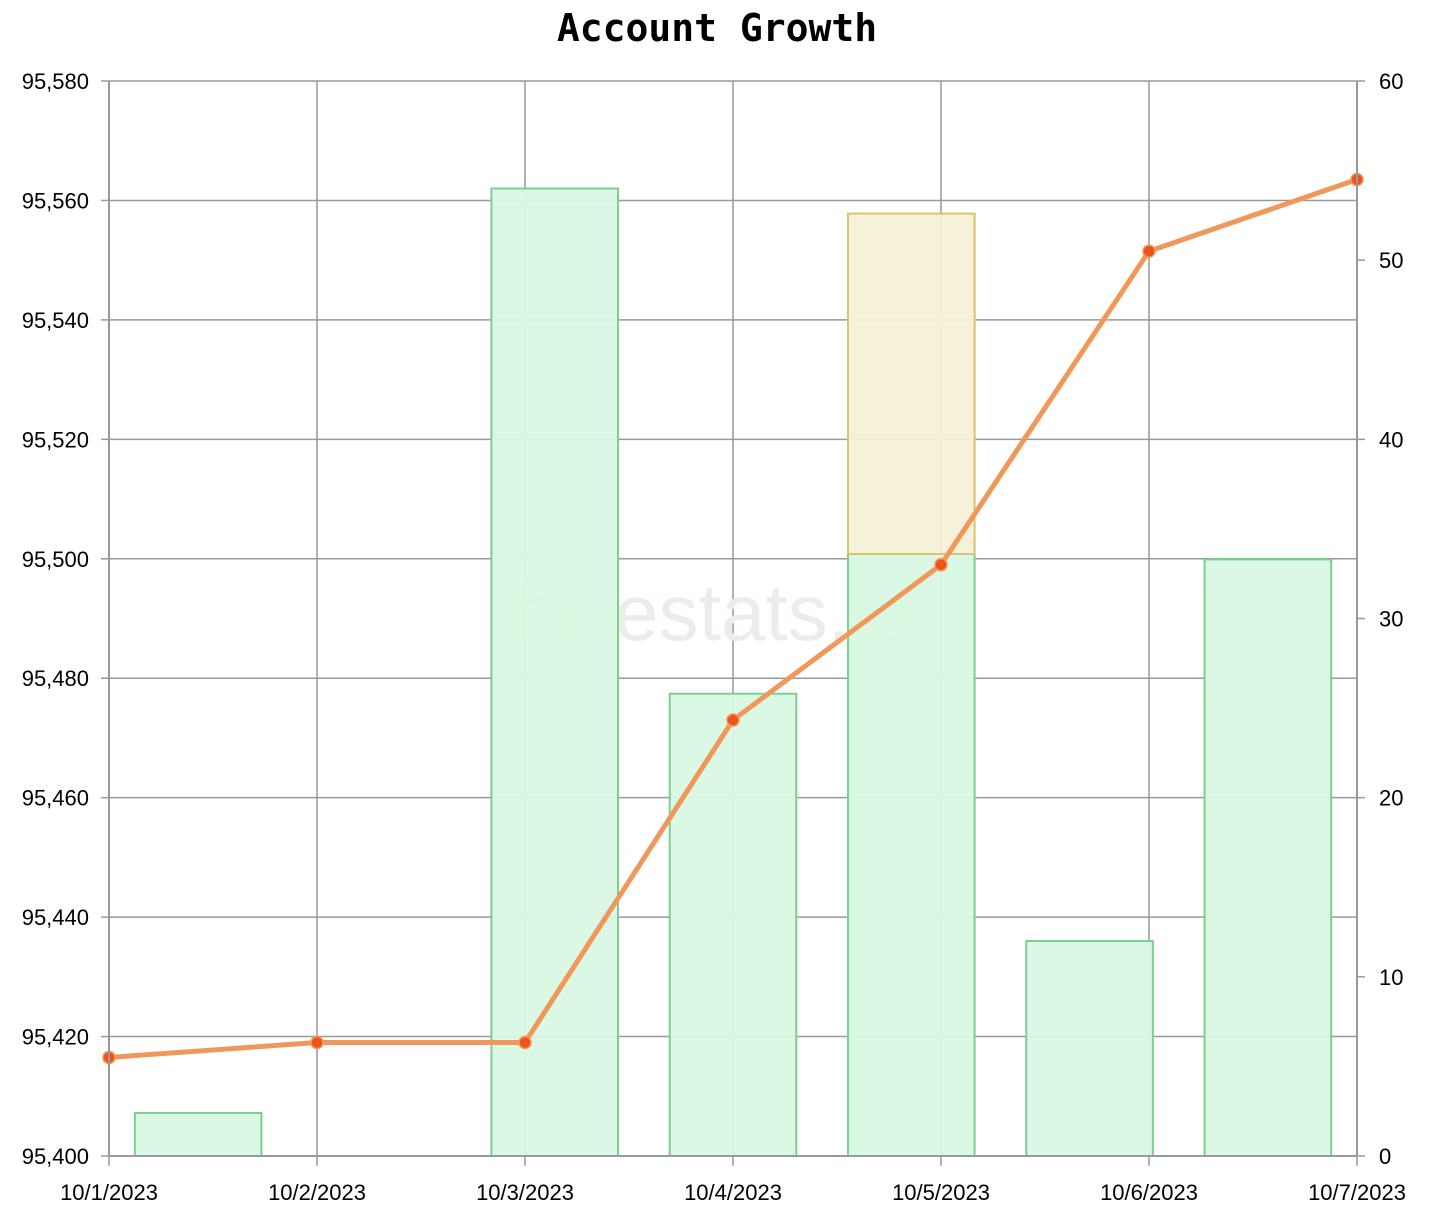  I want to click on right-tick-label: 40, so click(1391, 439).